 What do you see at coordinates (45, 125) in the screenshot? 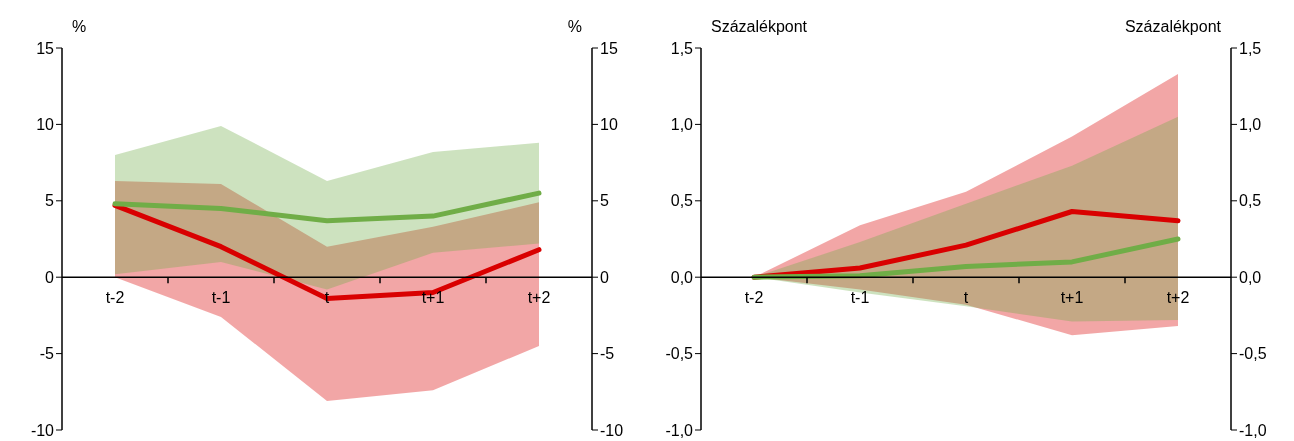
I see `y-tick-label: 10` at bounding box center [45, 125].